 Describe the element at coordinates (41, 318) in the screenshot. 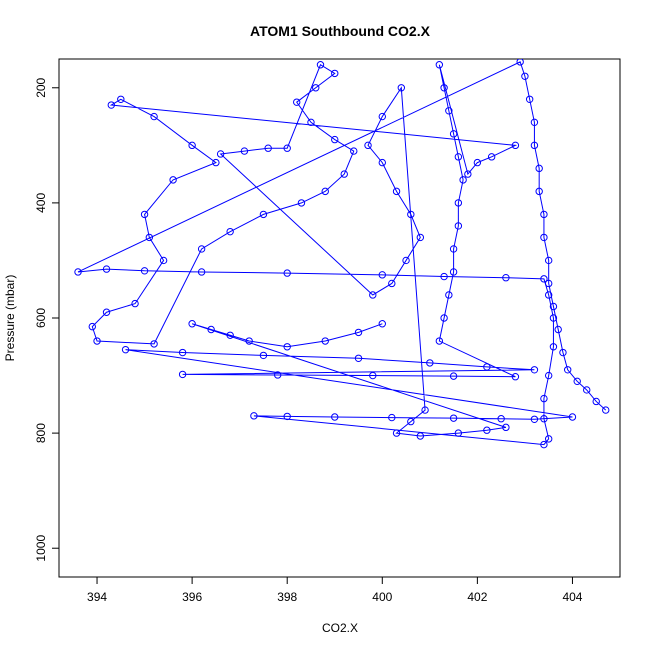

I see `y-tick-label-600: 600` at that location.